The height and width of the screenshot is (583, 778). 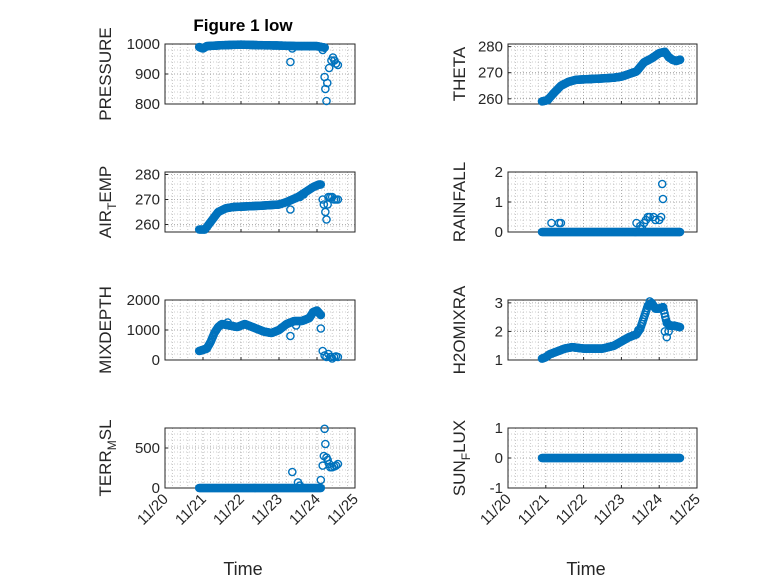 I want to click on y-tick-label: 900, so click(x=147, y=74).